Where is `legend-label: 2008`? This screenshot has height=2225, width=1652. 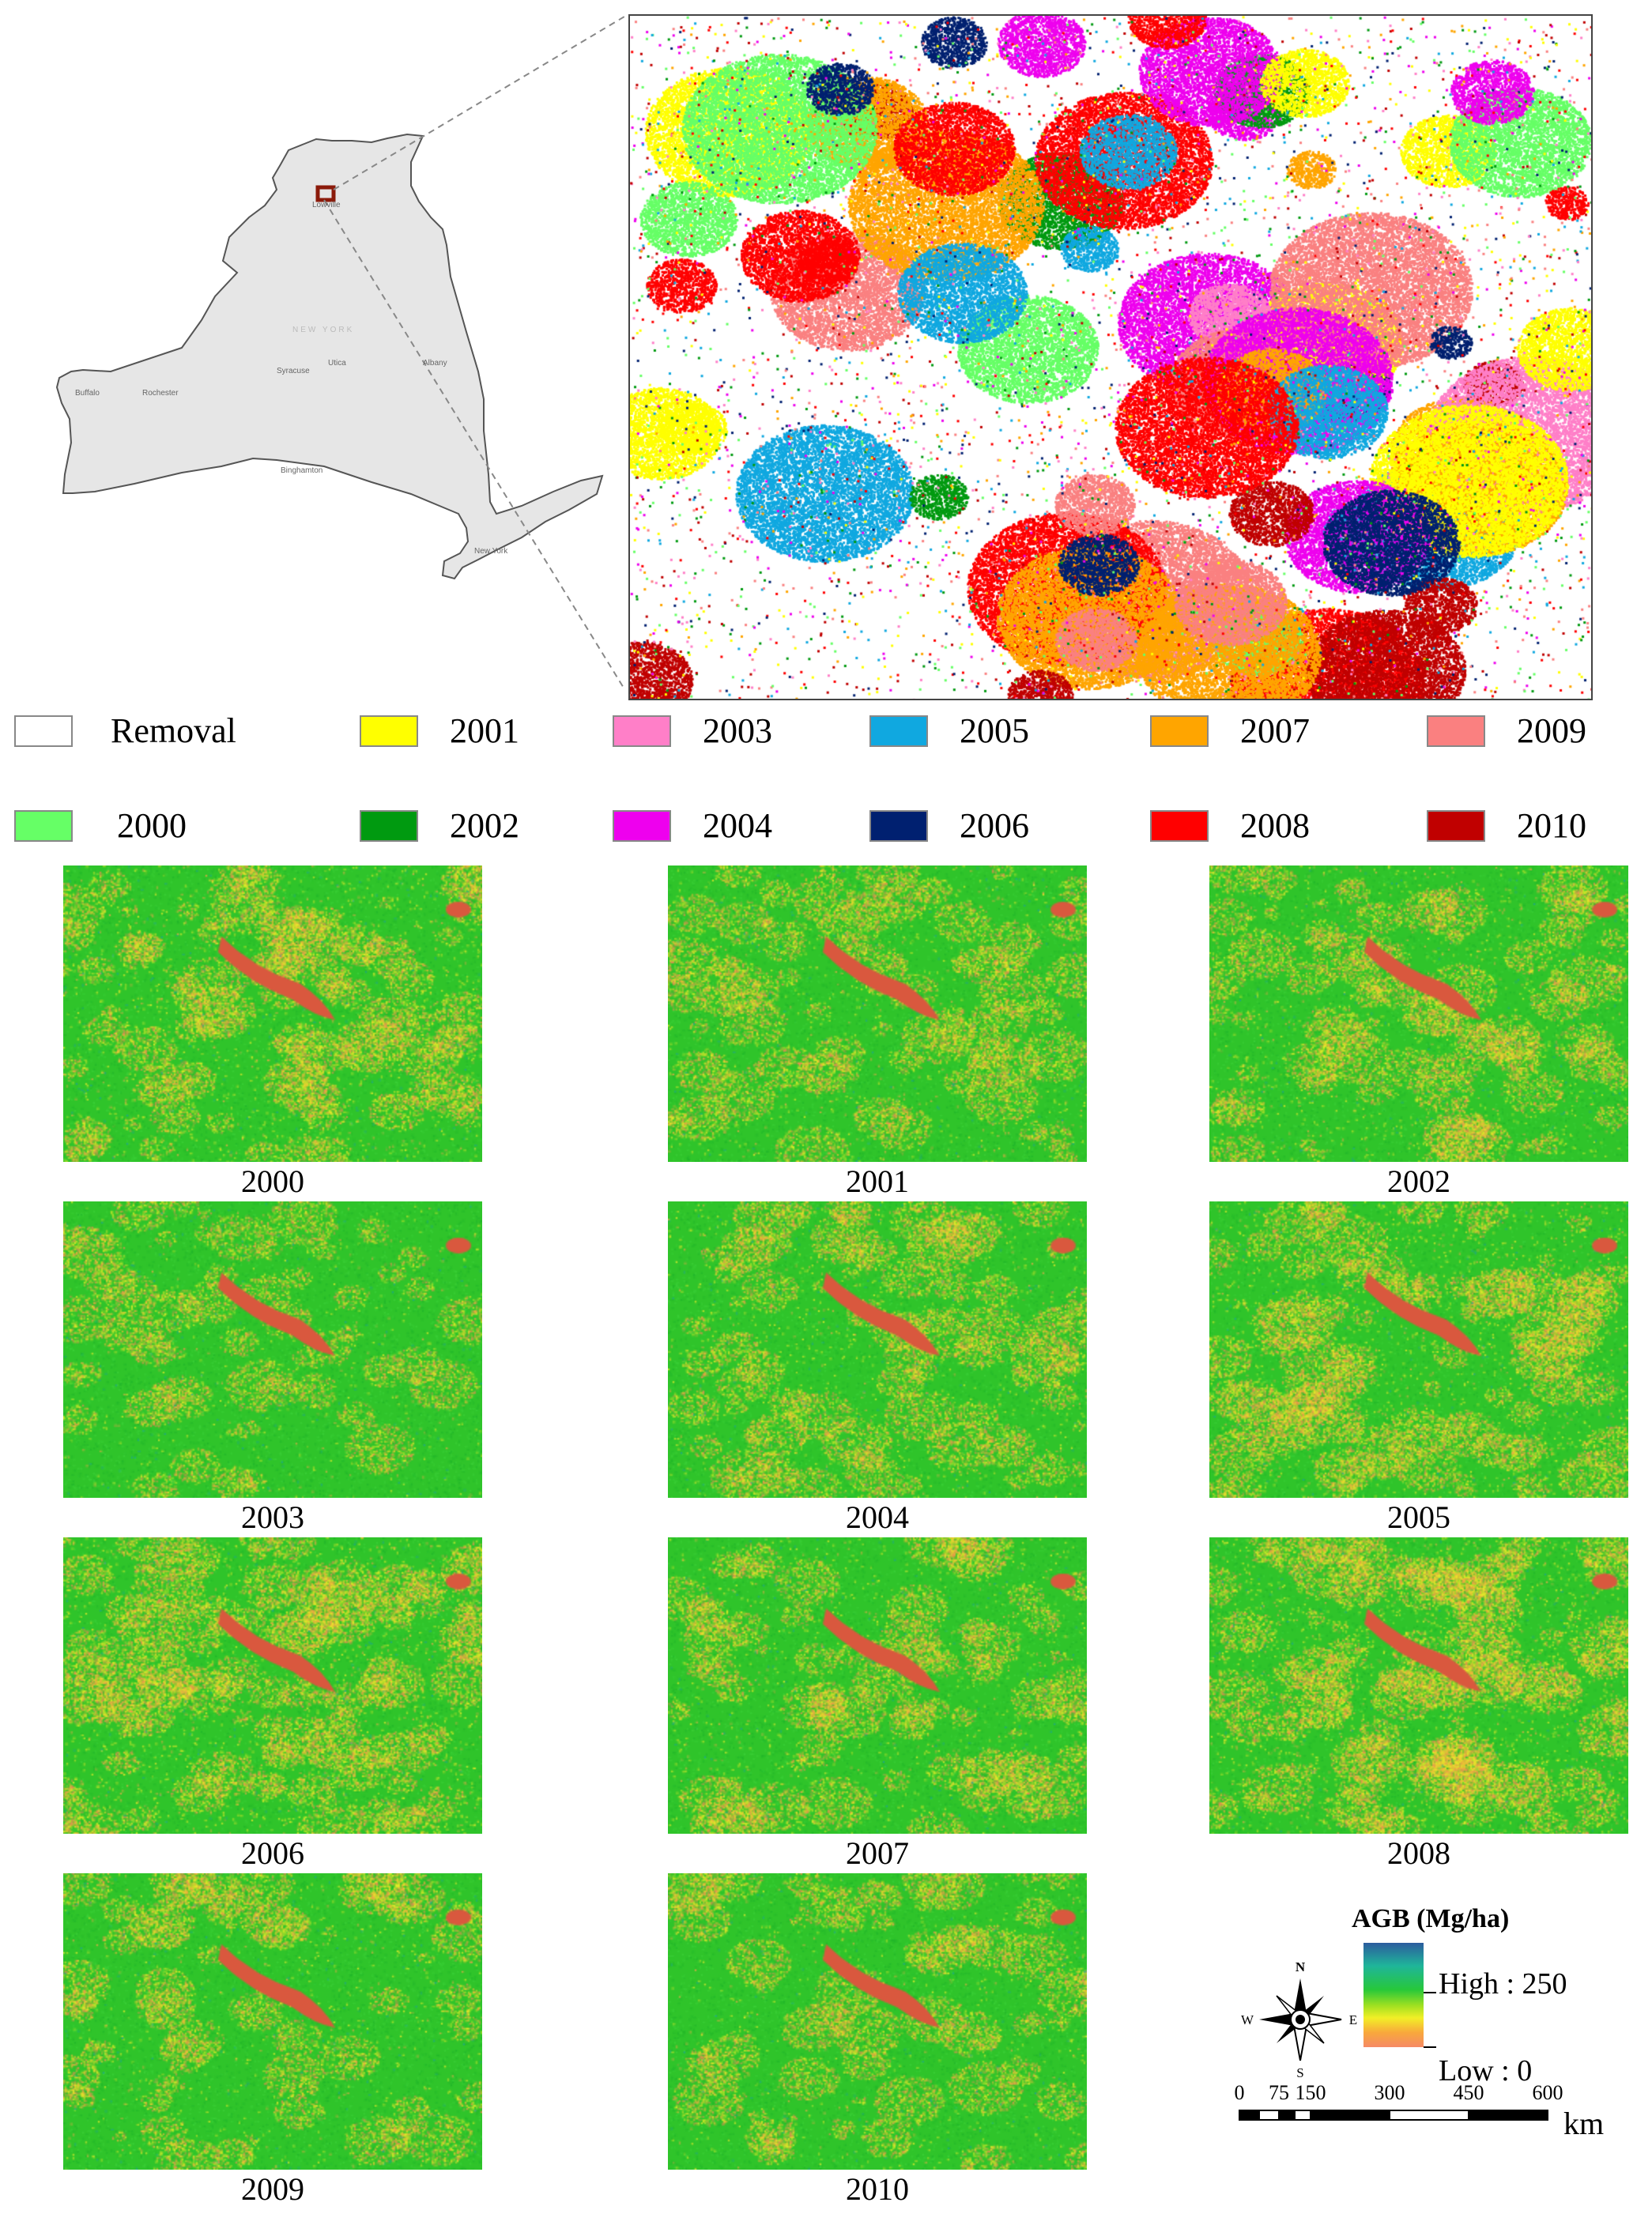
legend-label: 2008 is located at coordinates (1275, 826).